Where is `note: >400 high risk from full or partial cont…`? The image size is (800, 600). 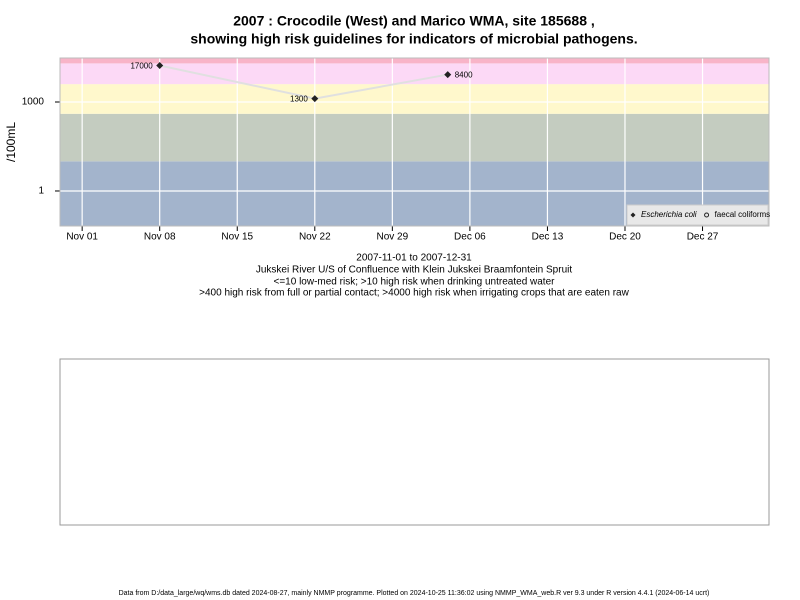 note: >400 high risk from full or partial cont… is located at coordinates (414, 293).